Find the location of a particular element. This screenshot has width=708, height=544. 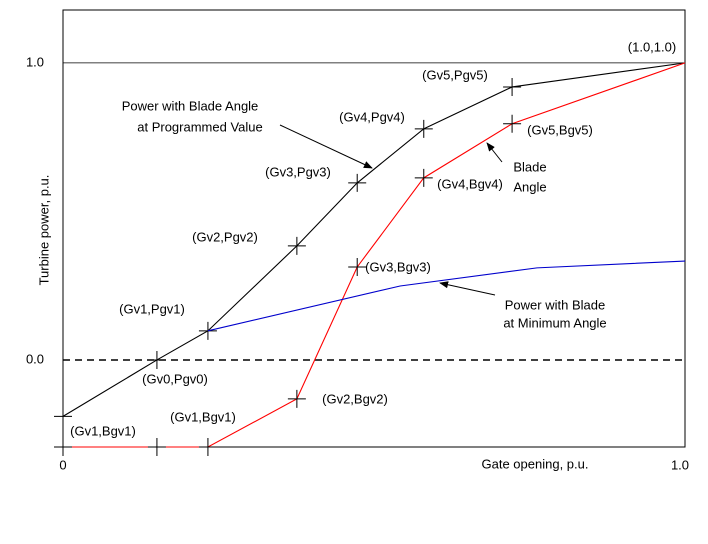

annotation: Power with Blade is located at coordinates (555, 304).